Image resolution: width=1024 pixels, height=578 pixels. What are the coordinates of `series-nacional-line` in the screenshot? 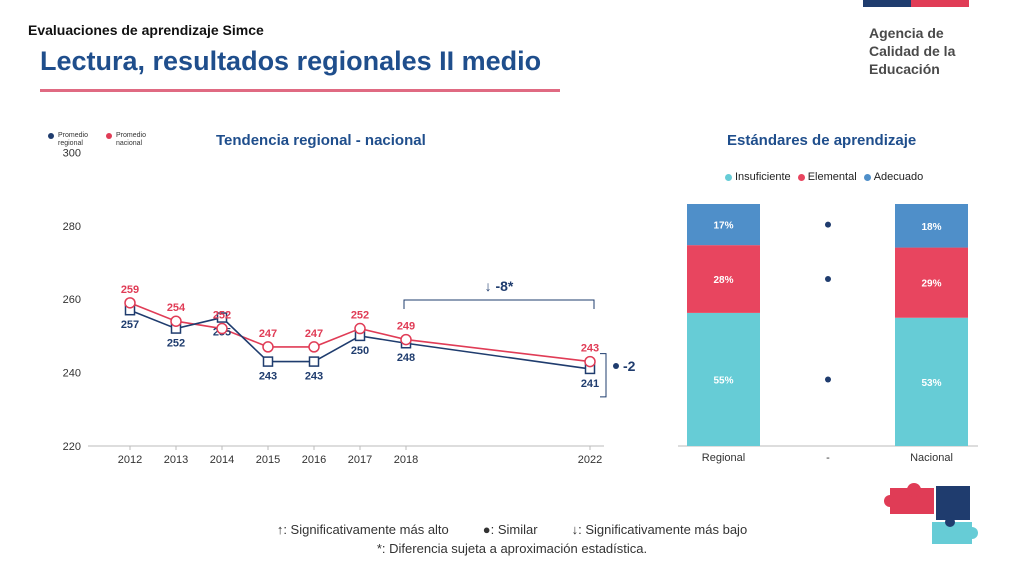 It's located at (360, 332).